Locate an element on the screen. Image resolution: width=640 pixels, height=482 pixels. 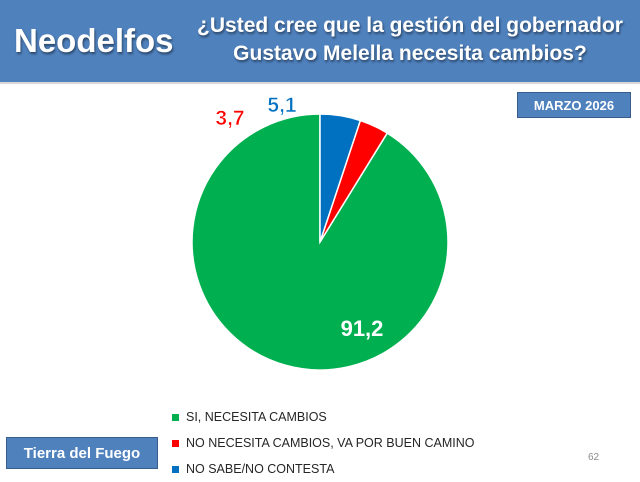
legend-label: NO NECESITA CAMBIOS, VA POR BUEN CAMINO is located at coordinates (330, 443).